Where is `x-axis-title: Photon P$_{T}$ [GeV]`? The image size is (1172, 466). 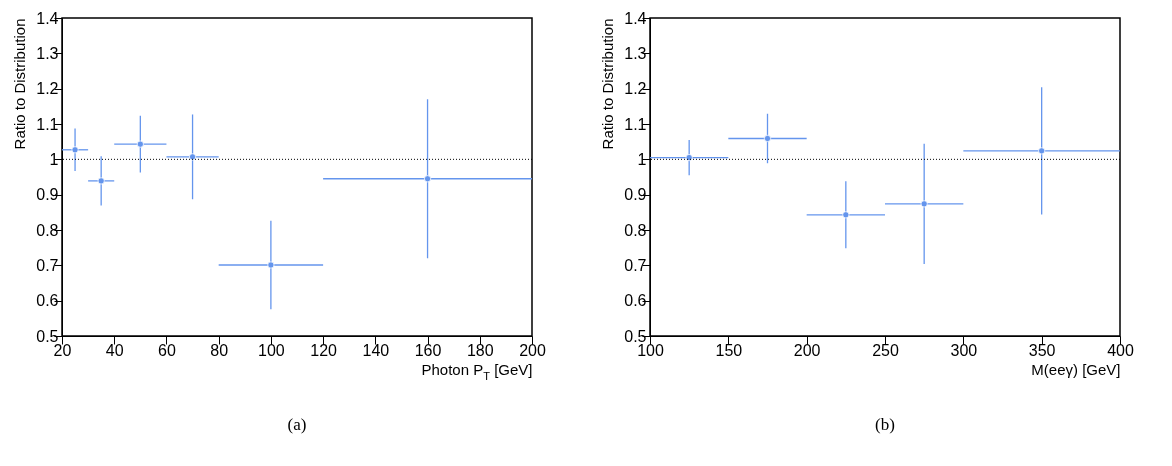 x-axis-title: Photon P$_{T}$ [GeV] is located at coordinates (477, 371).